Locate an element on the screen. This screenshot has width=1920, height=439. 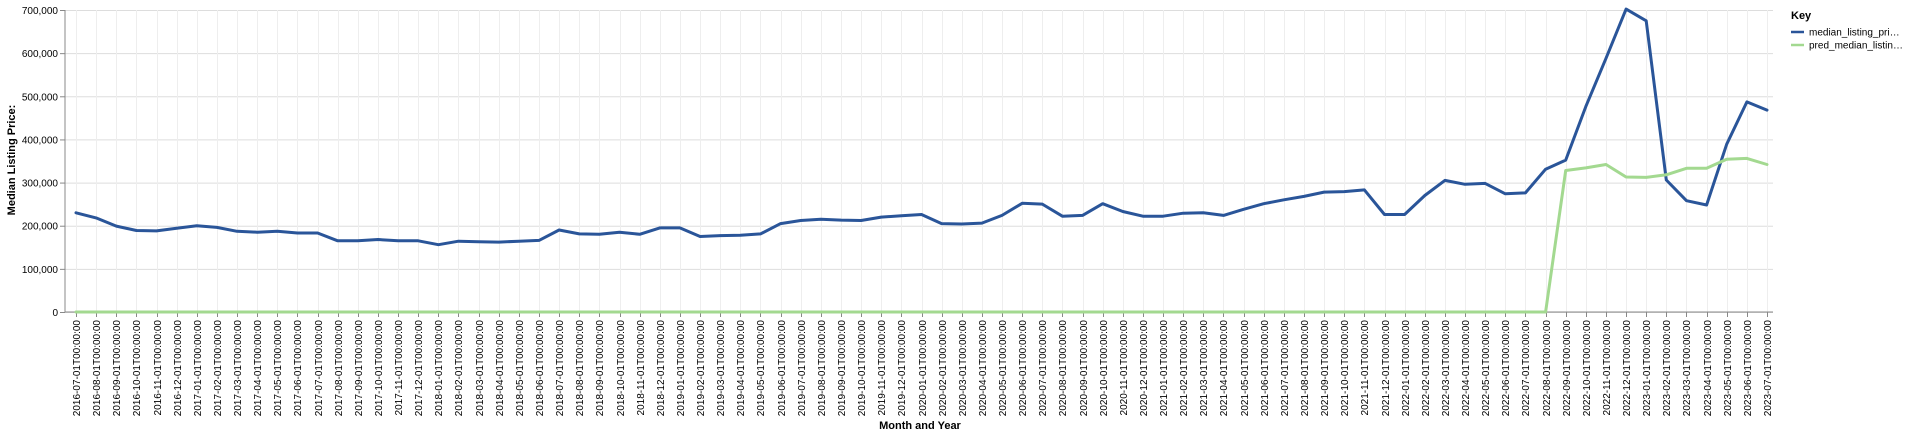
y-tick-label: 500,000 is located at coordinates (40, 97).